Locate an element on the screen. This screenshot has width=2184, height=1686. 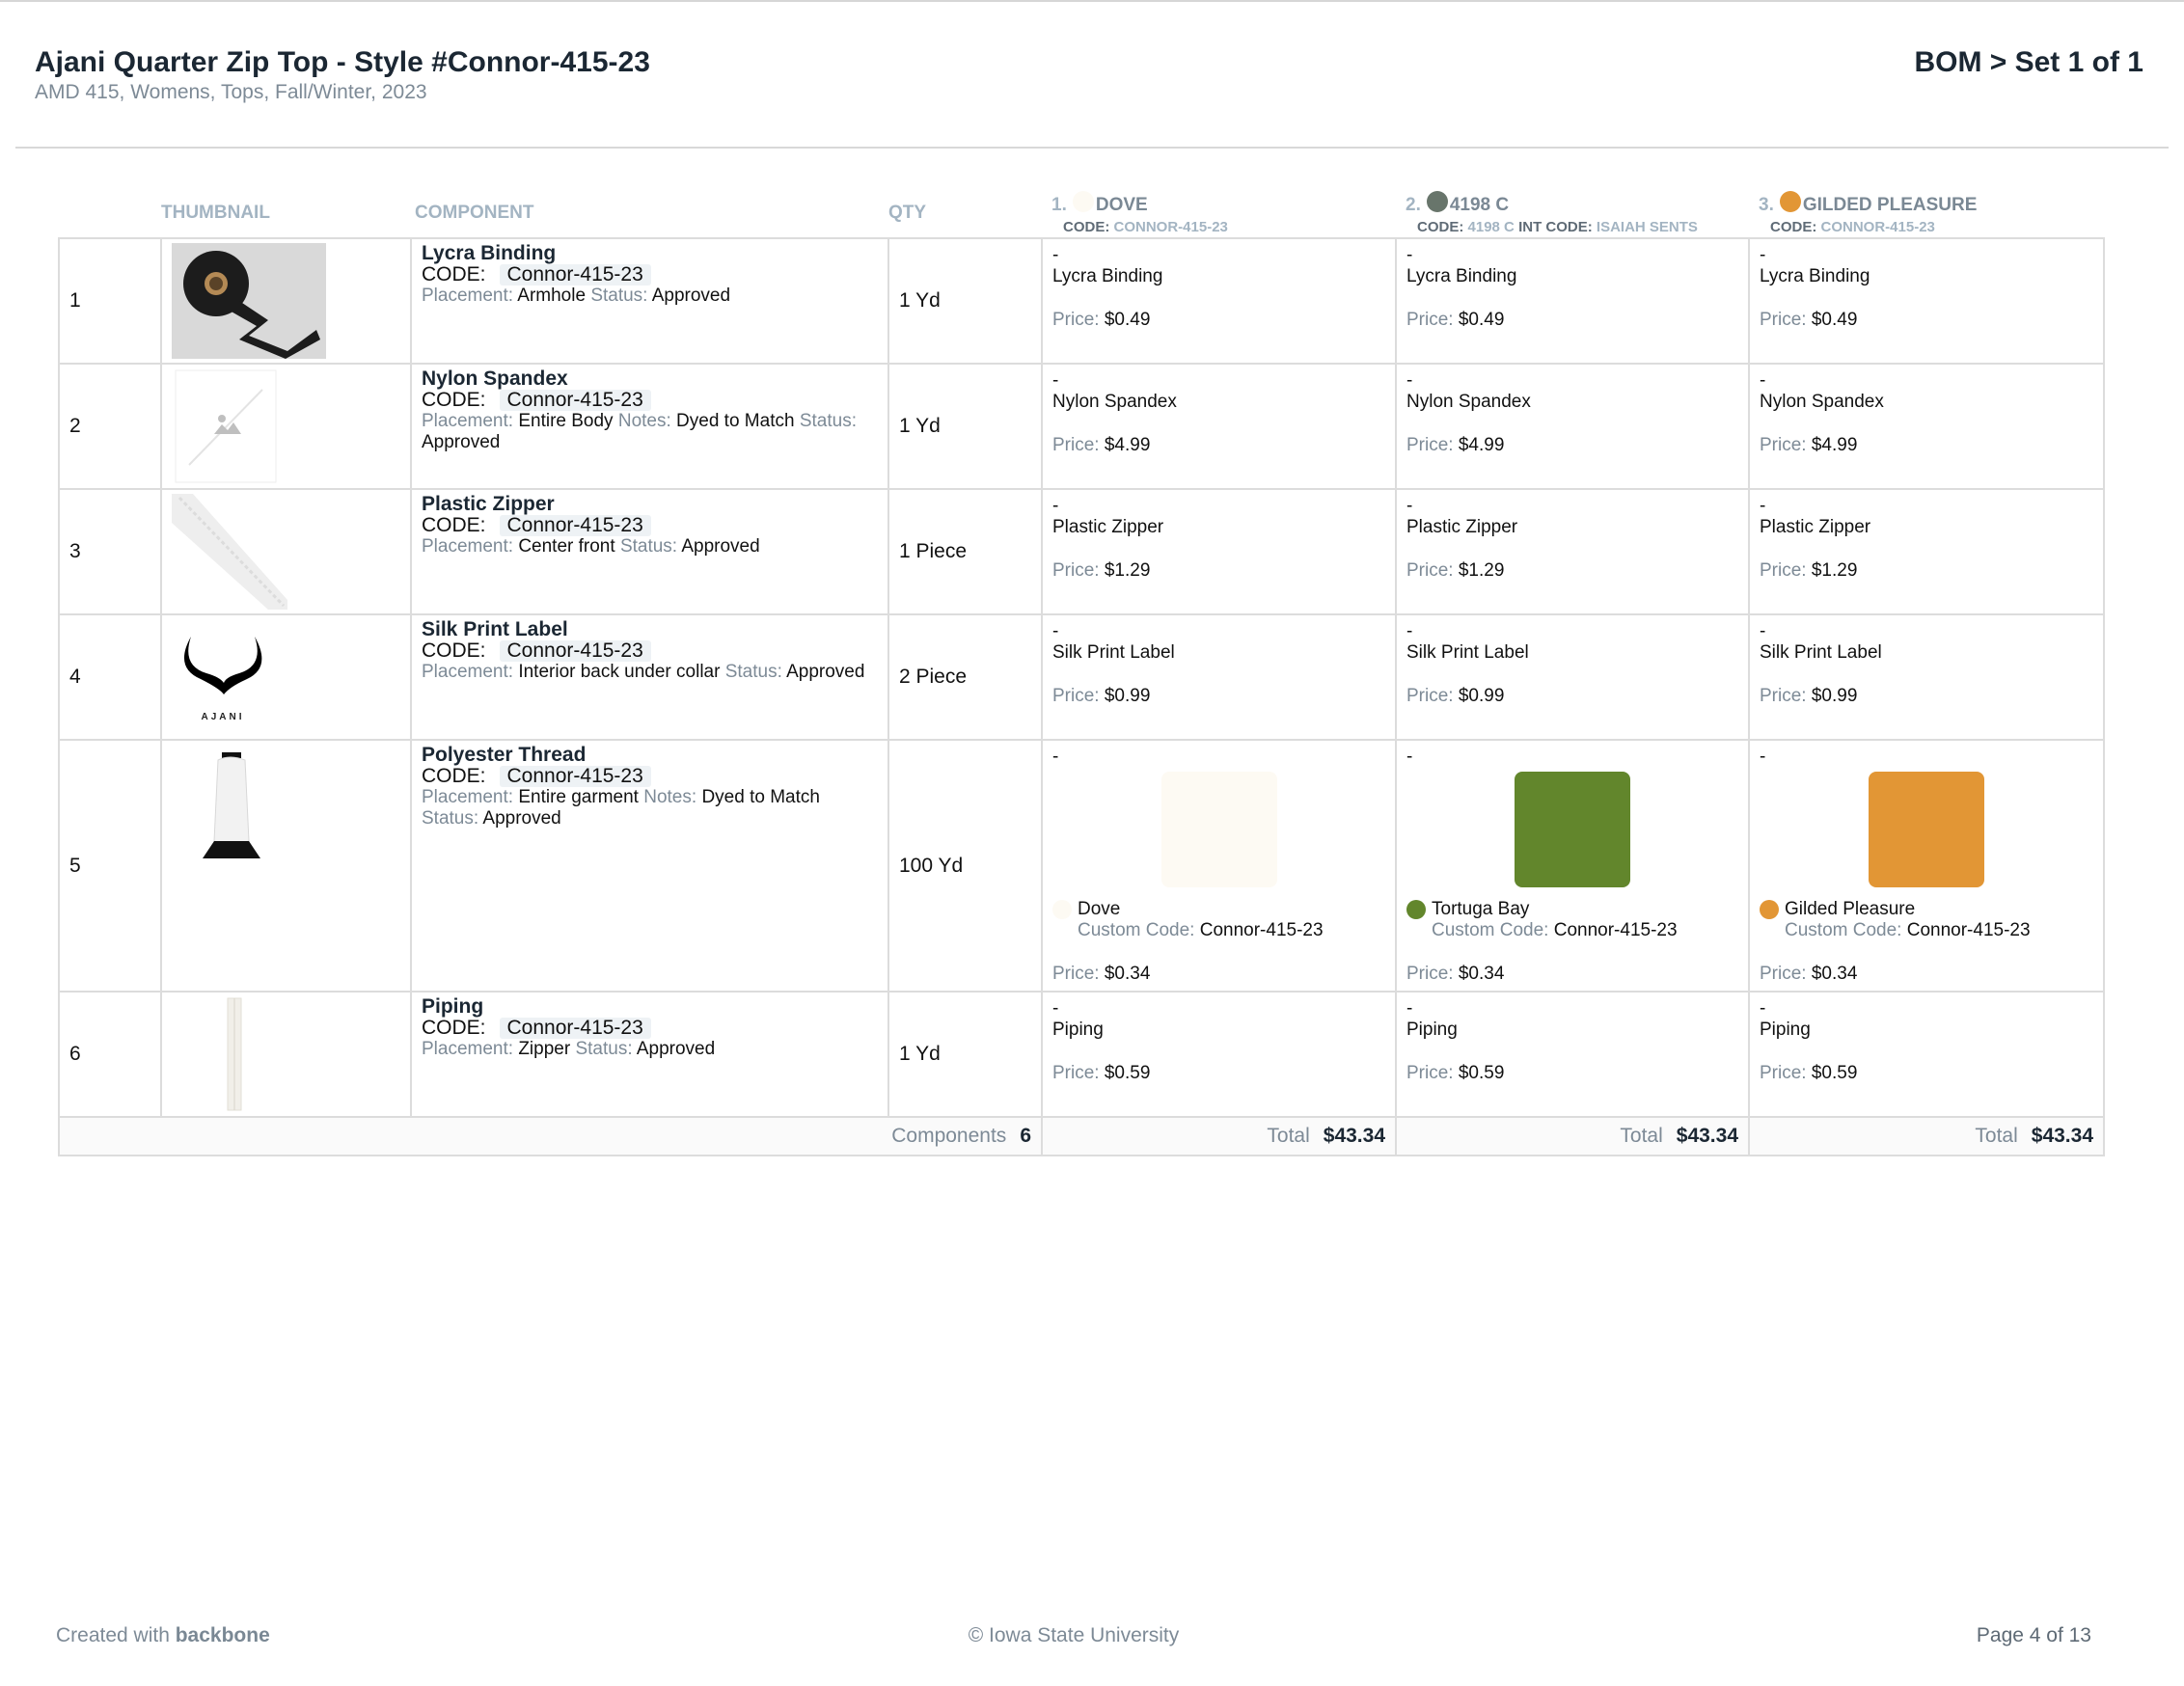
component-name: Piping is located at coordinates (453, 1006).